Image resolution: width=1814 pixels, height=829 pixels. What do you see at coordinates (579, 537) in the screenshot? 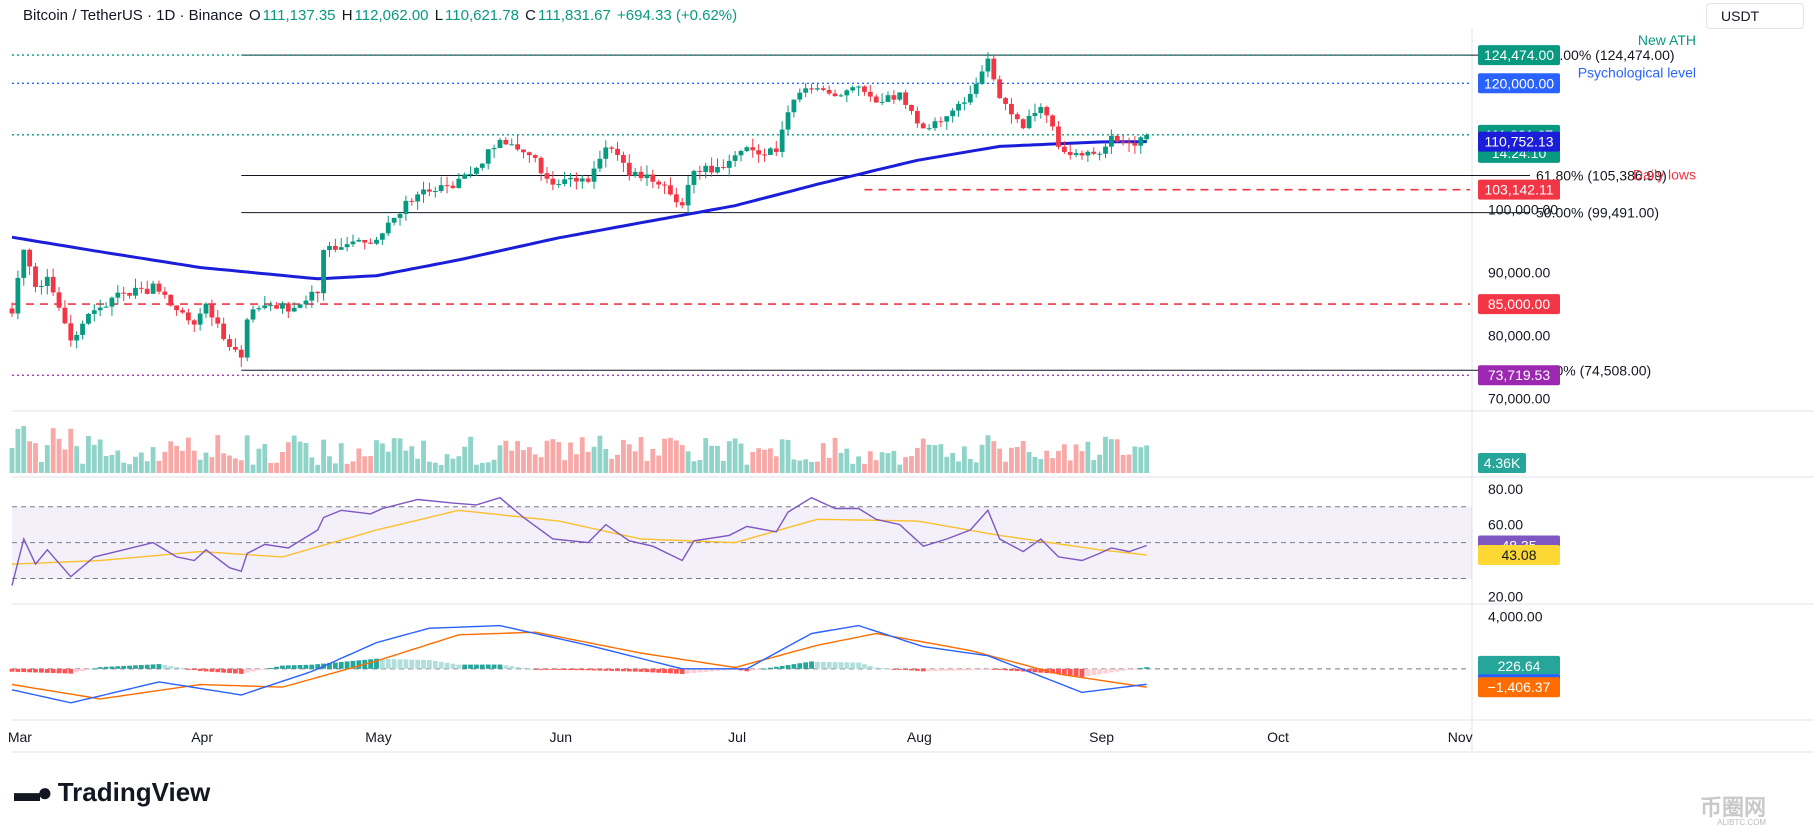
I see `rsi-ma-line` at bounding box center [579, 537].